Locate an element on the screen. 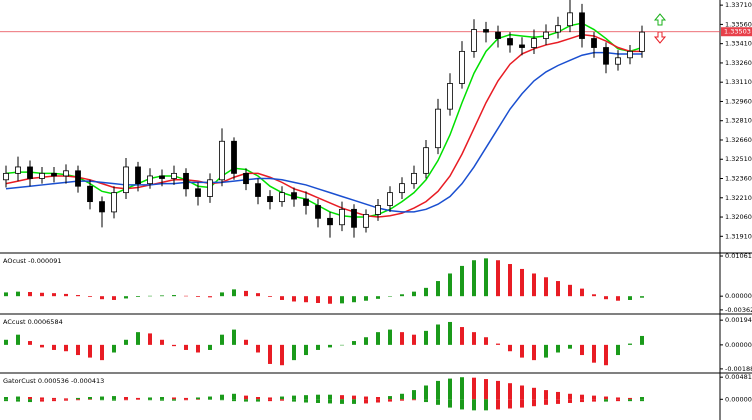  y-tick-label: 1.32810 is located at coordinates (738, 121).